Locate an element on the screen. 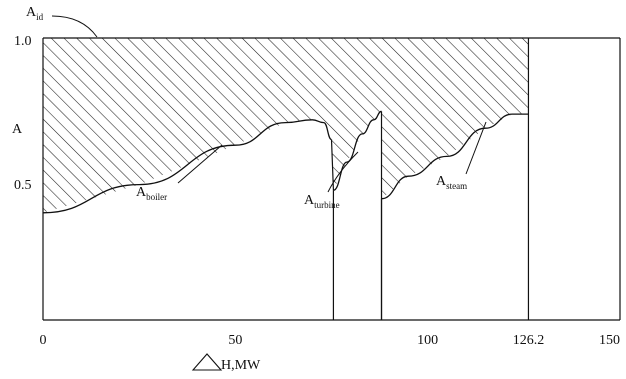 This screenshot has height=379, width=626. x-tick-1: 50 is located at coordinates (235, 340).